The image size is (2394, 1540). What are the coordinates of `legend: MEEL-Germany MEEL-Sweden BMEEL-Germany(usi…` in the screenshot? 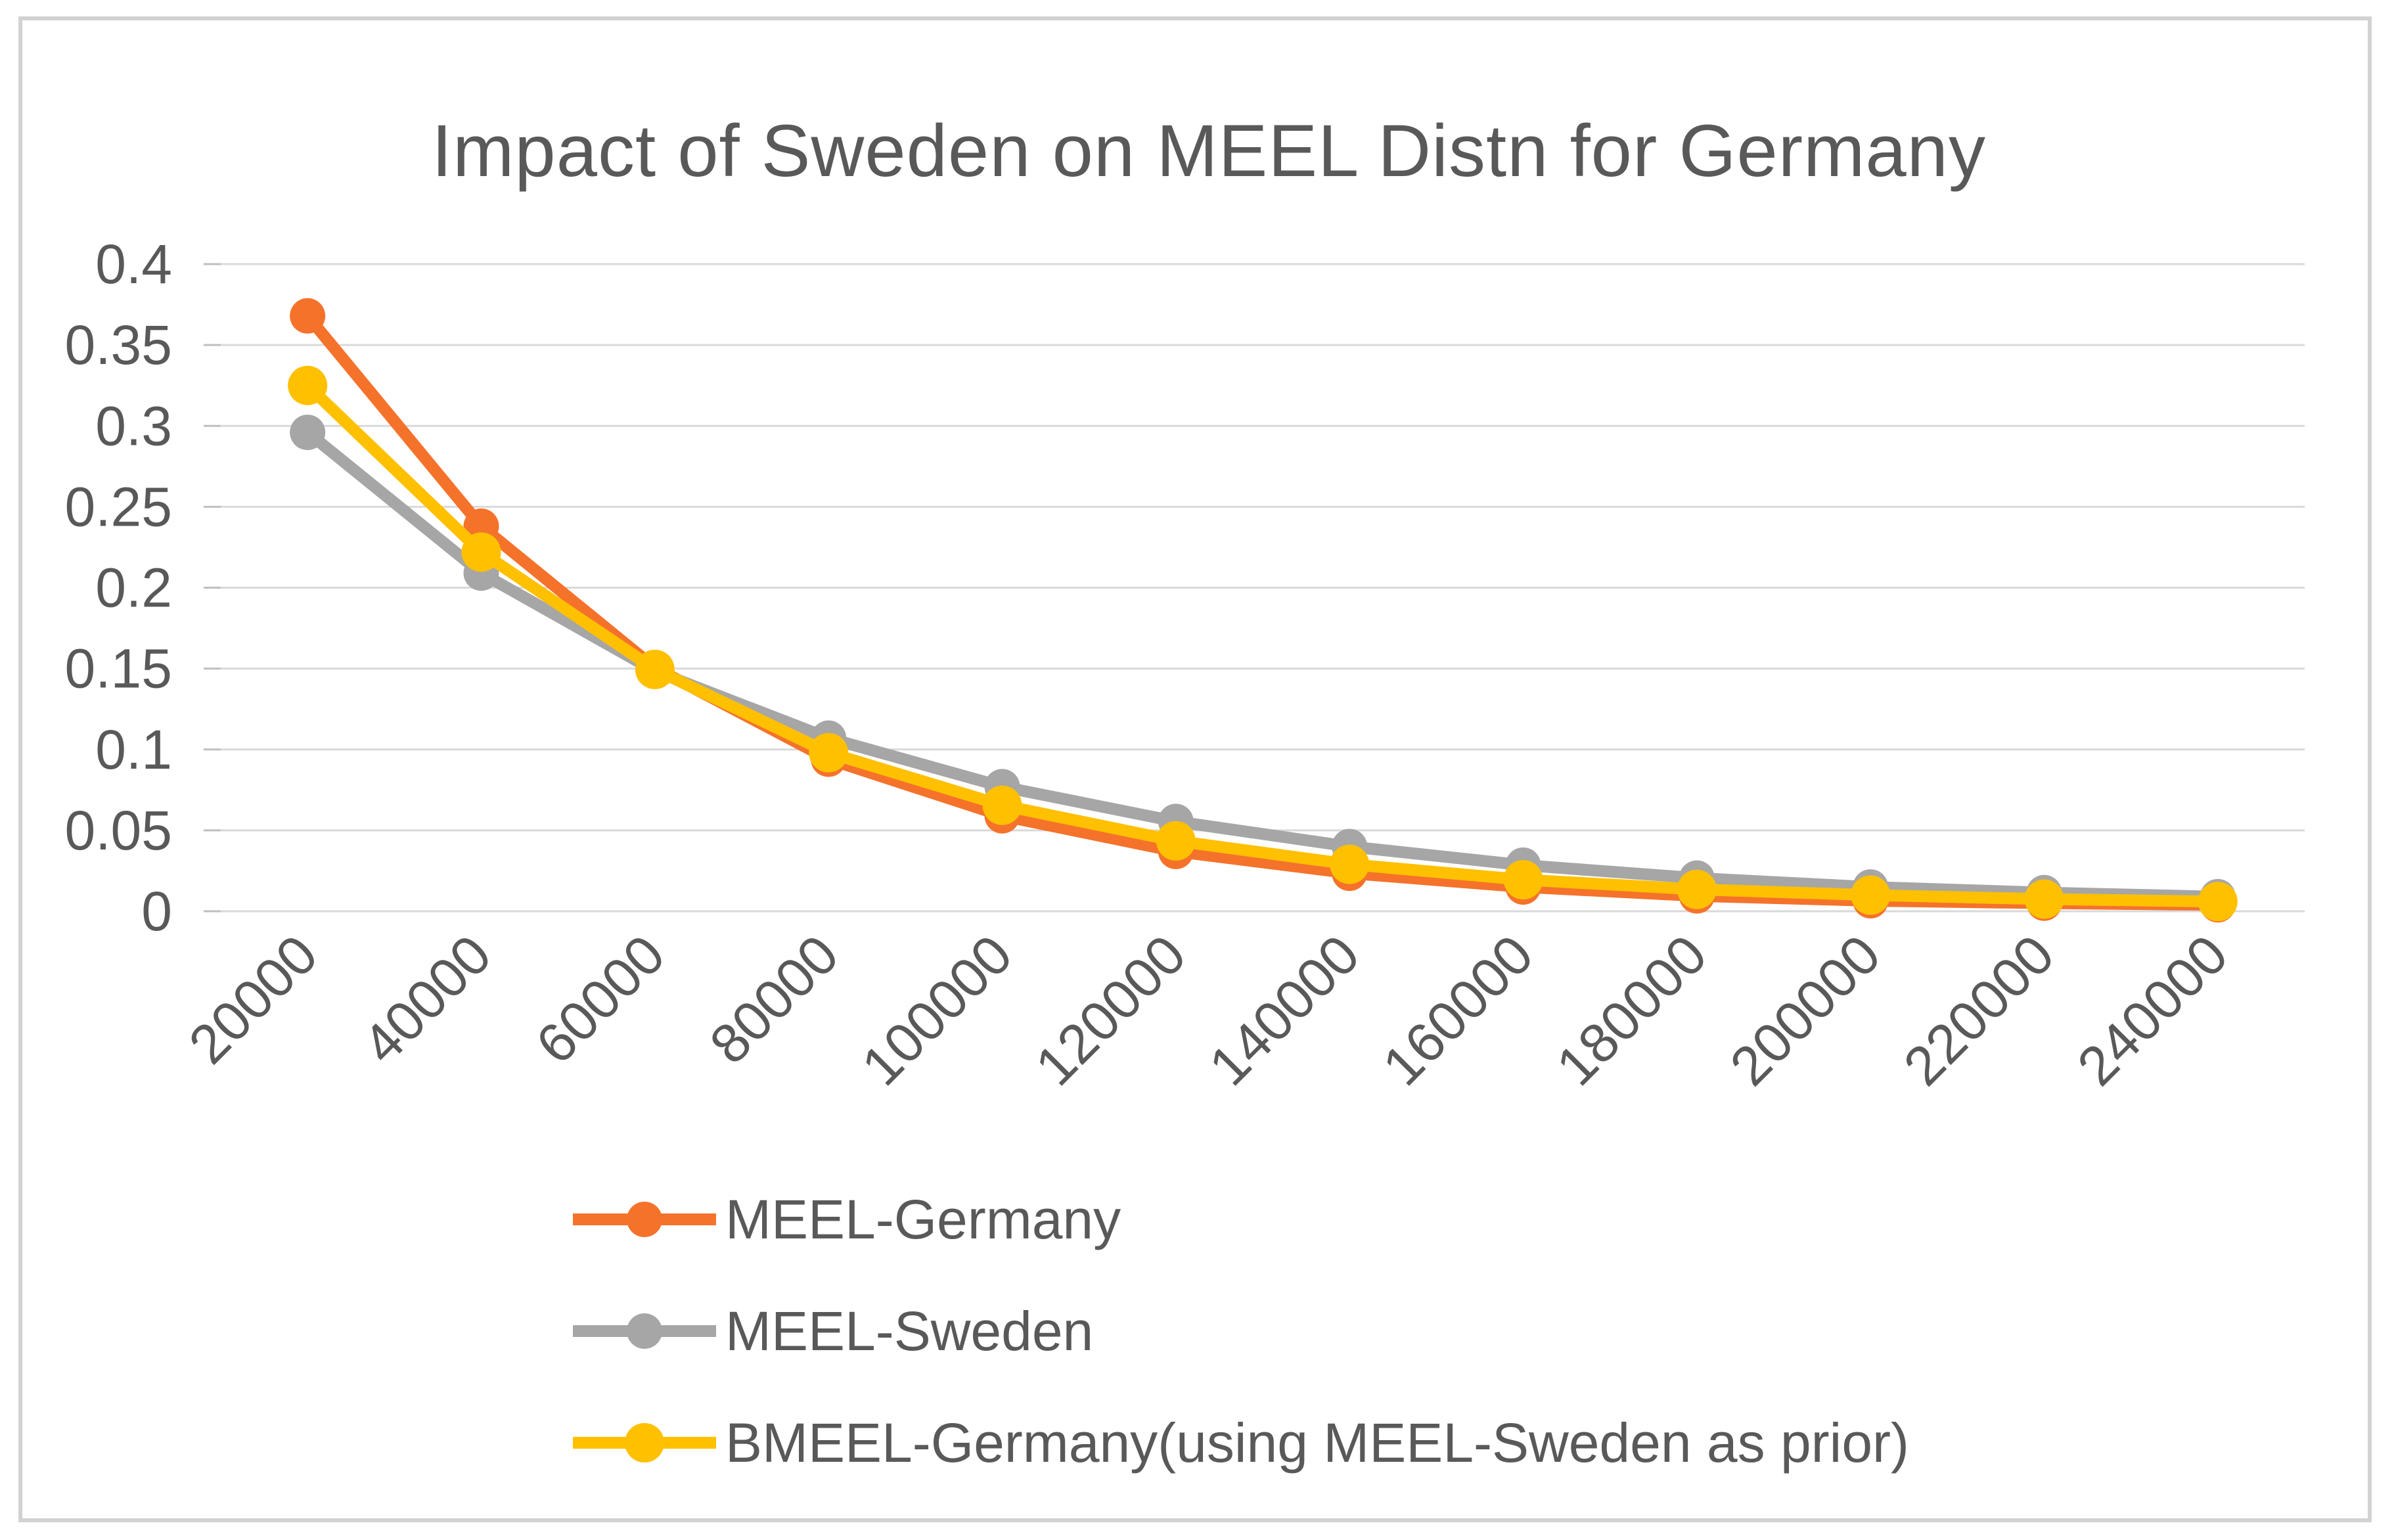 It's located at (1241, 1331).